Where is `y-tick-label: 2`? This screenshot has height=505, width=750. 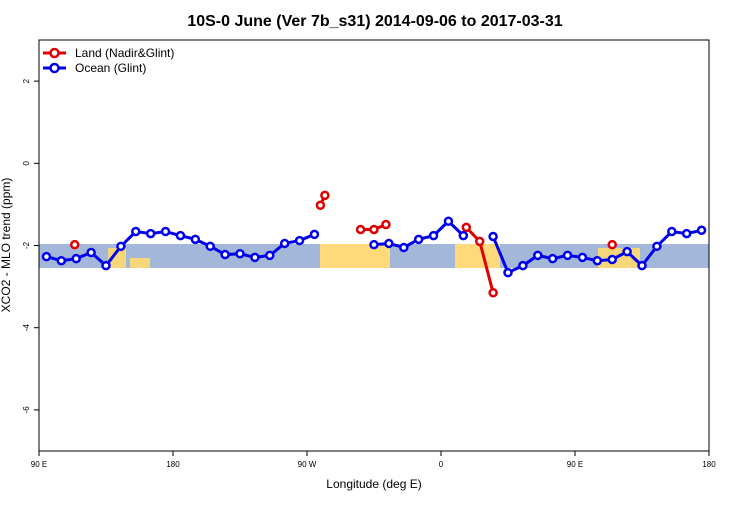 y-tick-label: 2 is located at coordinates (26, 80).